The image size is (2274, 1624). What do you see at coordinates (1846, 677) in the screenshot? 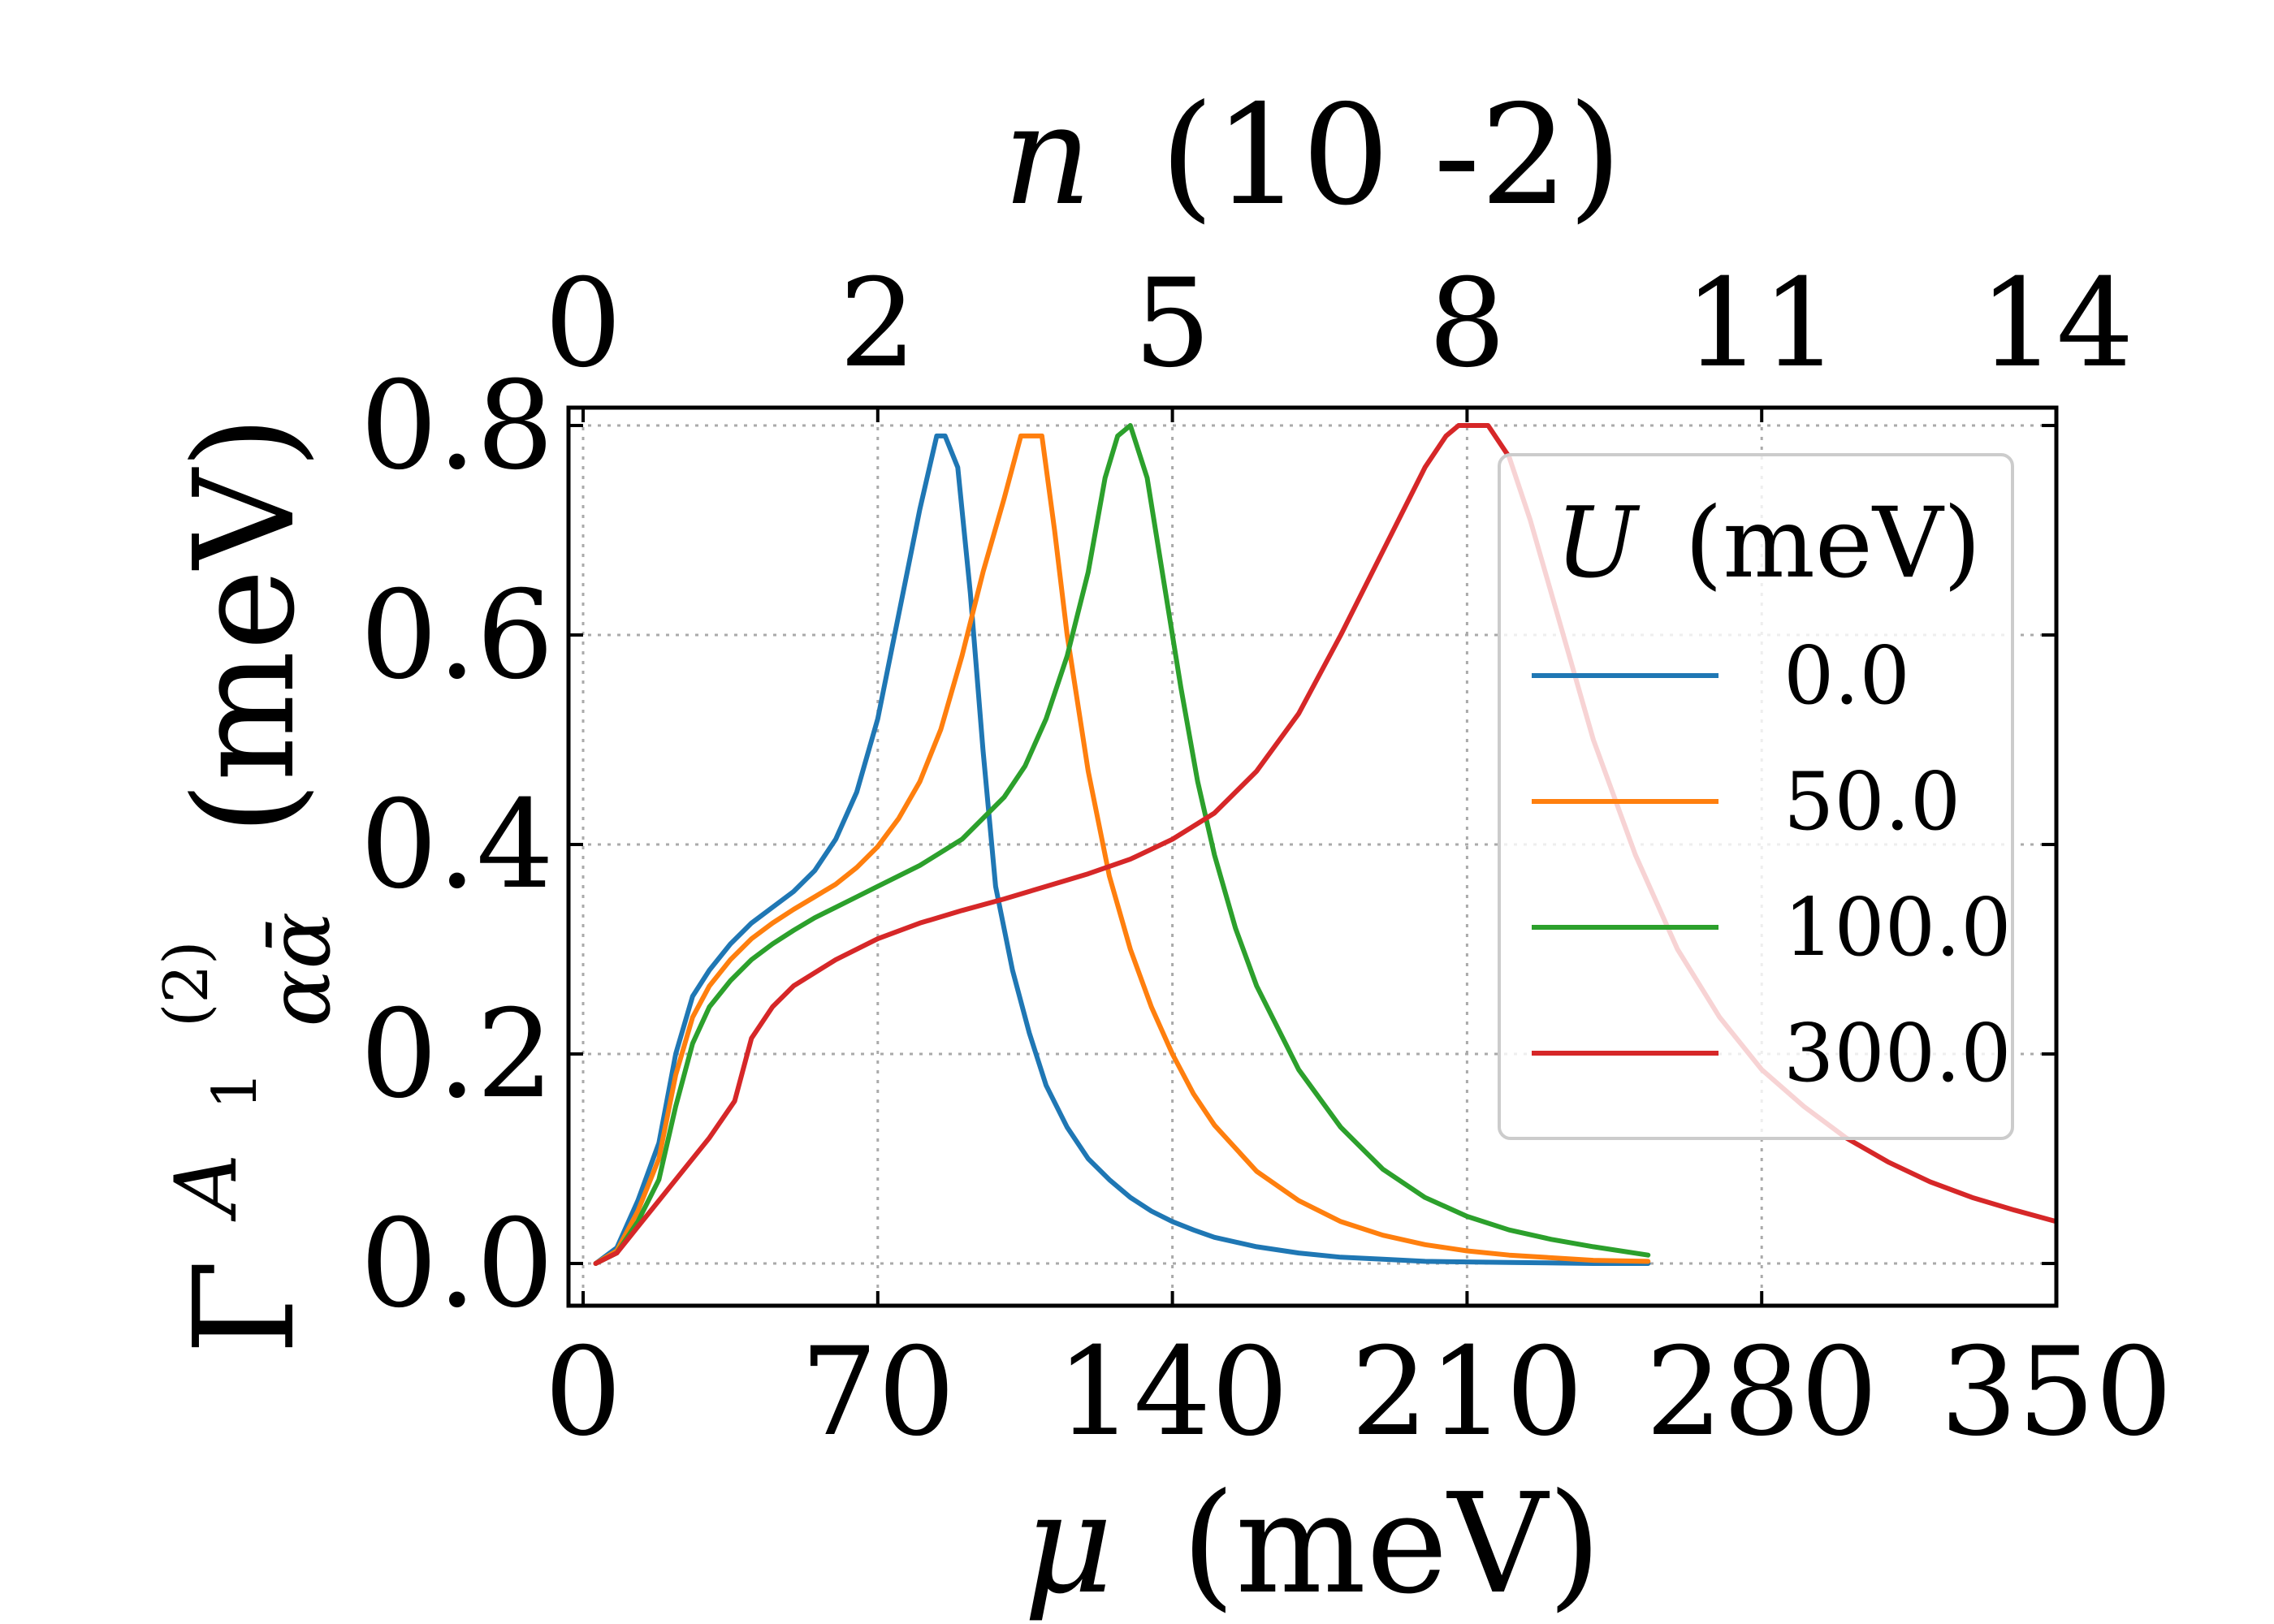
I see `legend-label-0.0: 0.0` at bounding box center [1846, 677].